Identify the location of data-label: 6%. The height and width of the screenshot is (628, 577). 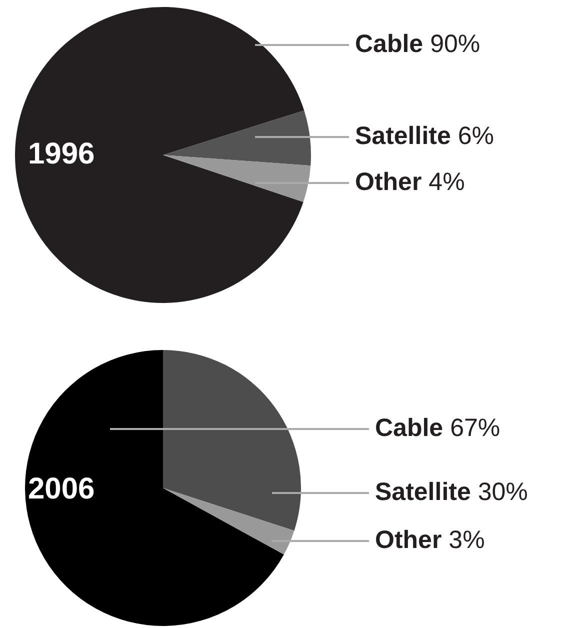
(476, 136).